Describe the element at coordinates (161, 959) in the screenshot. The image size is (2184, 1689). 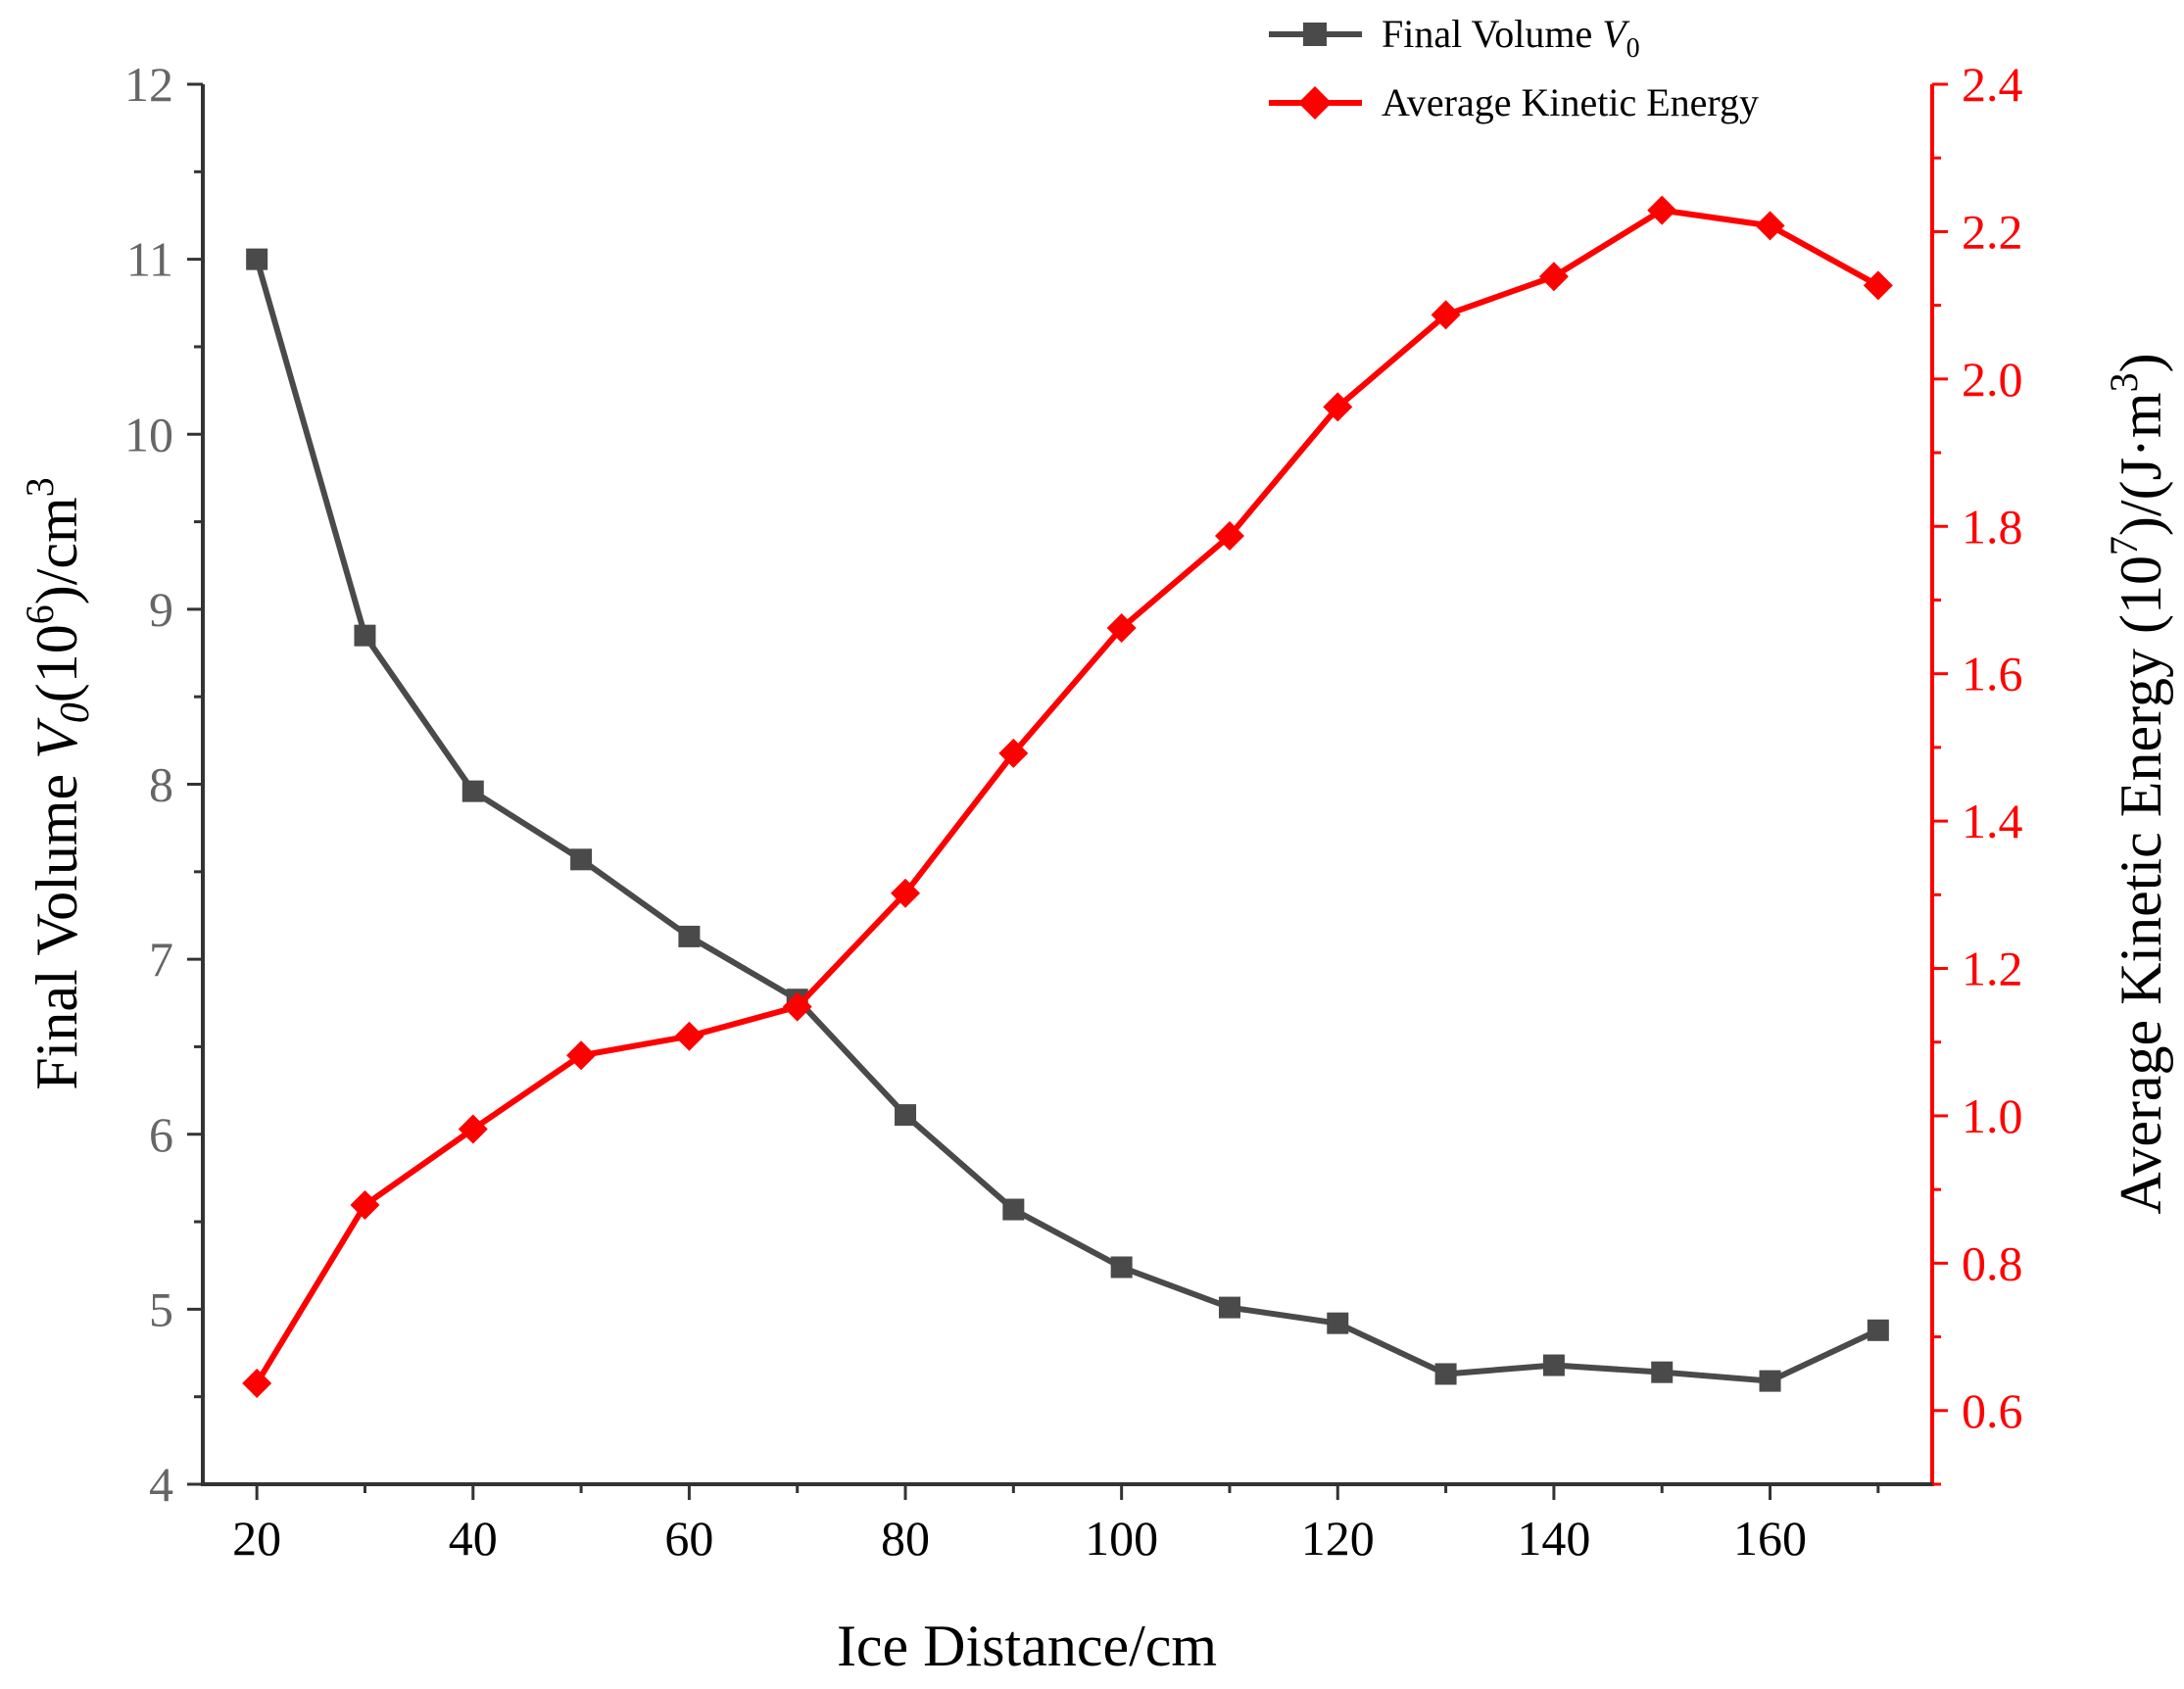
I see `left-y-tick-label: 7` at that location.